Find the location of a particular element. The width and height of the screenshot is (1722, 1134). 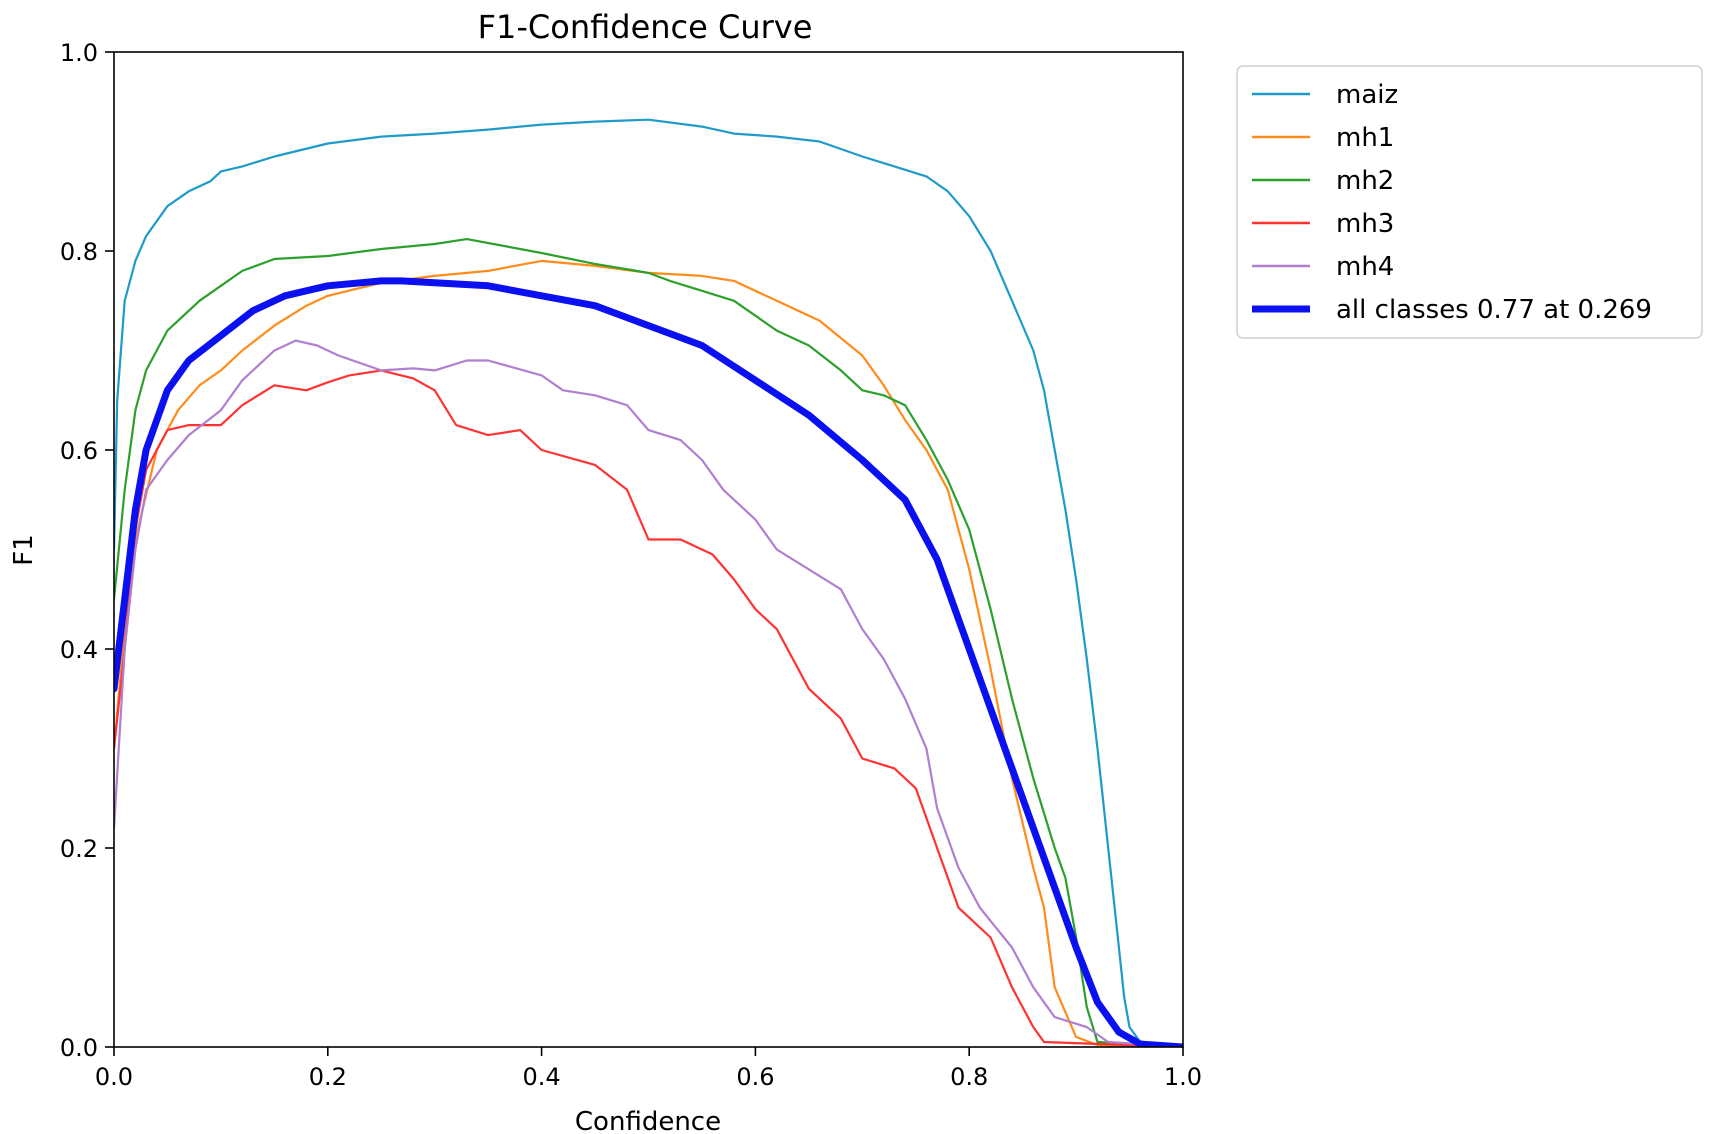

x-tick-label: 0.2 is located at coordinates (328, 1077).